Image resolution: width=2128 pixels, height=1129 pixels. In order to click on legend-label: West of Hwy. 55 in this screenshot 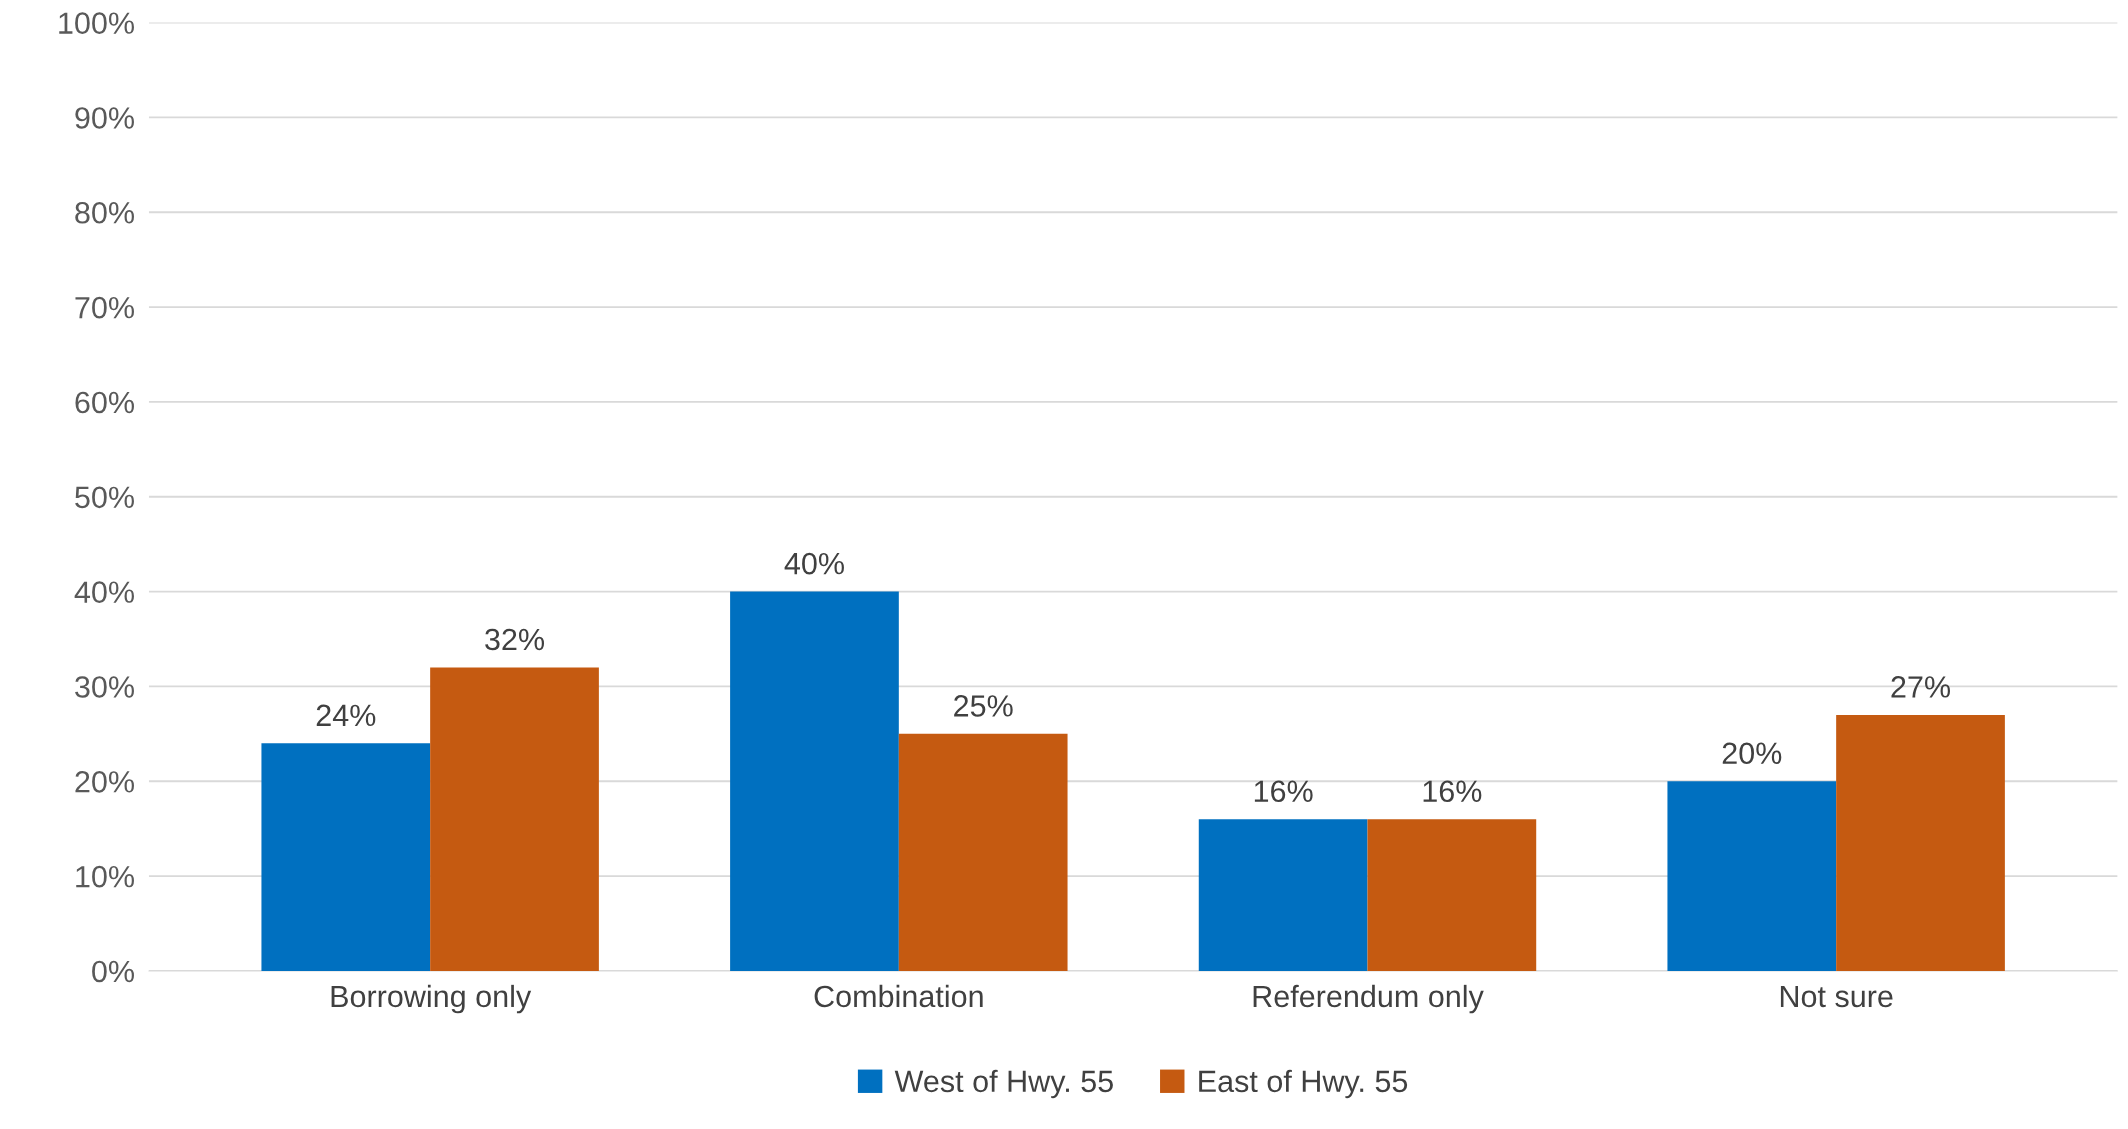, I will do `click(1003, 1084)`.